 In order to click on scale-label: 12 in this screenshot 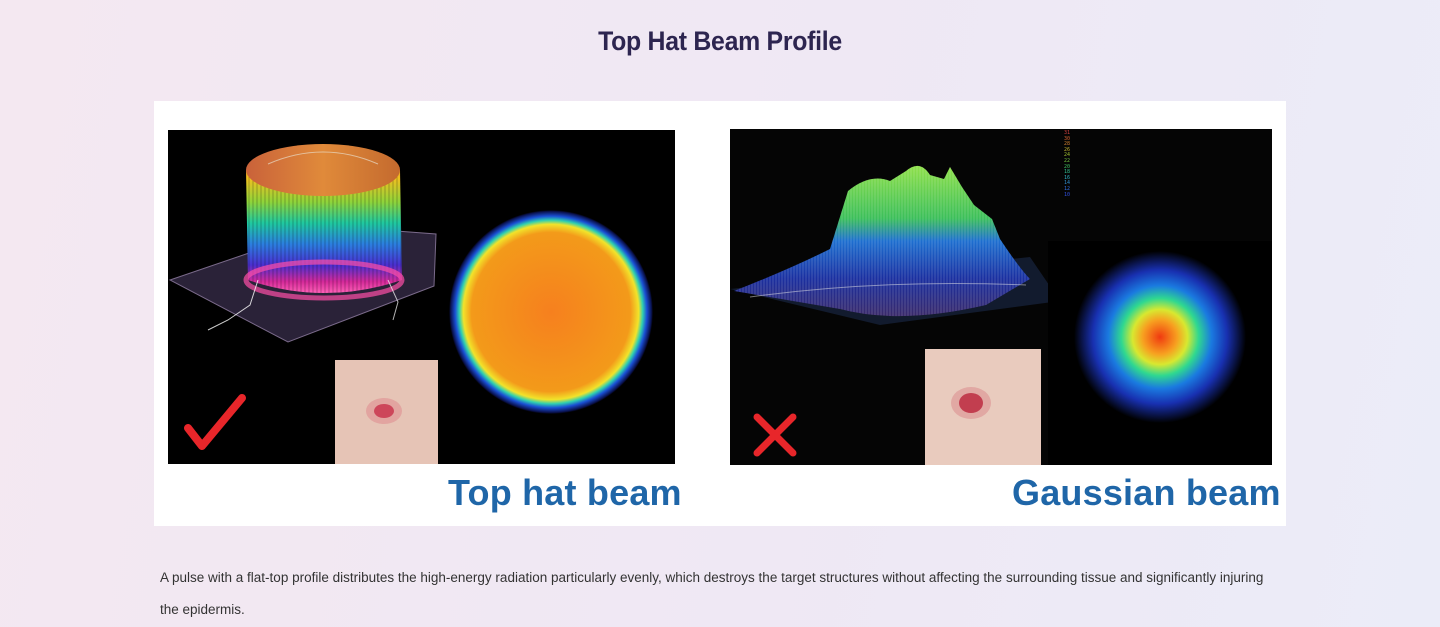, I will do `click(1067, 188)`.